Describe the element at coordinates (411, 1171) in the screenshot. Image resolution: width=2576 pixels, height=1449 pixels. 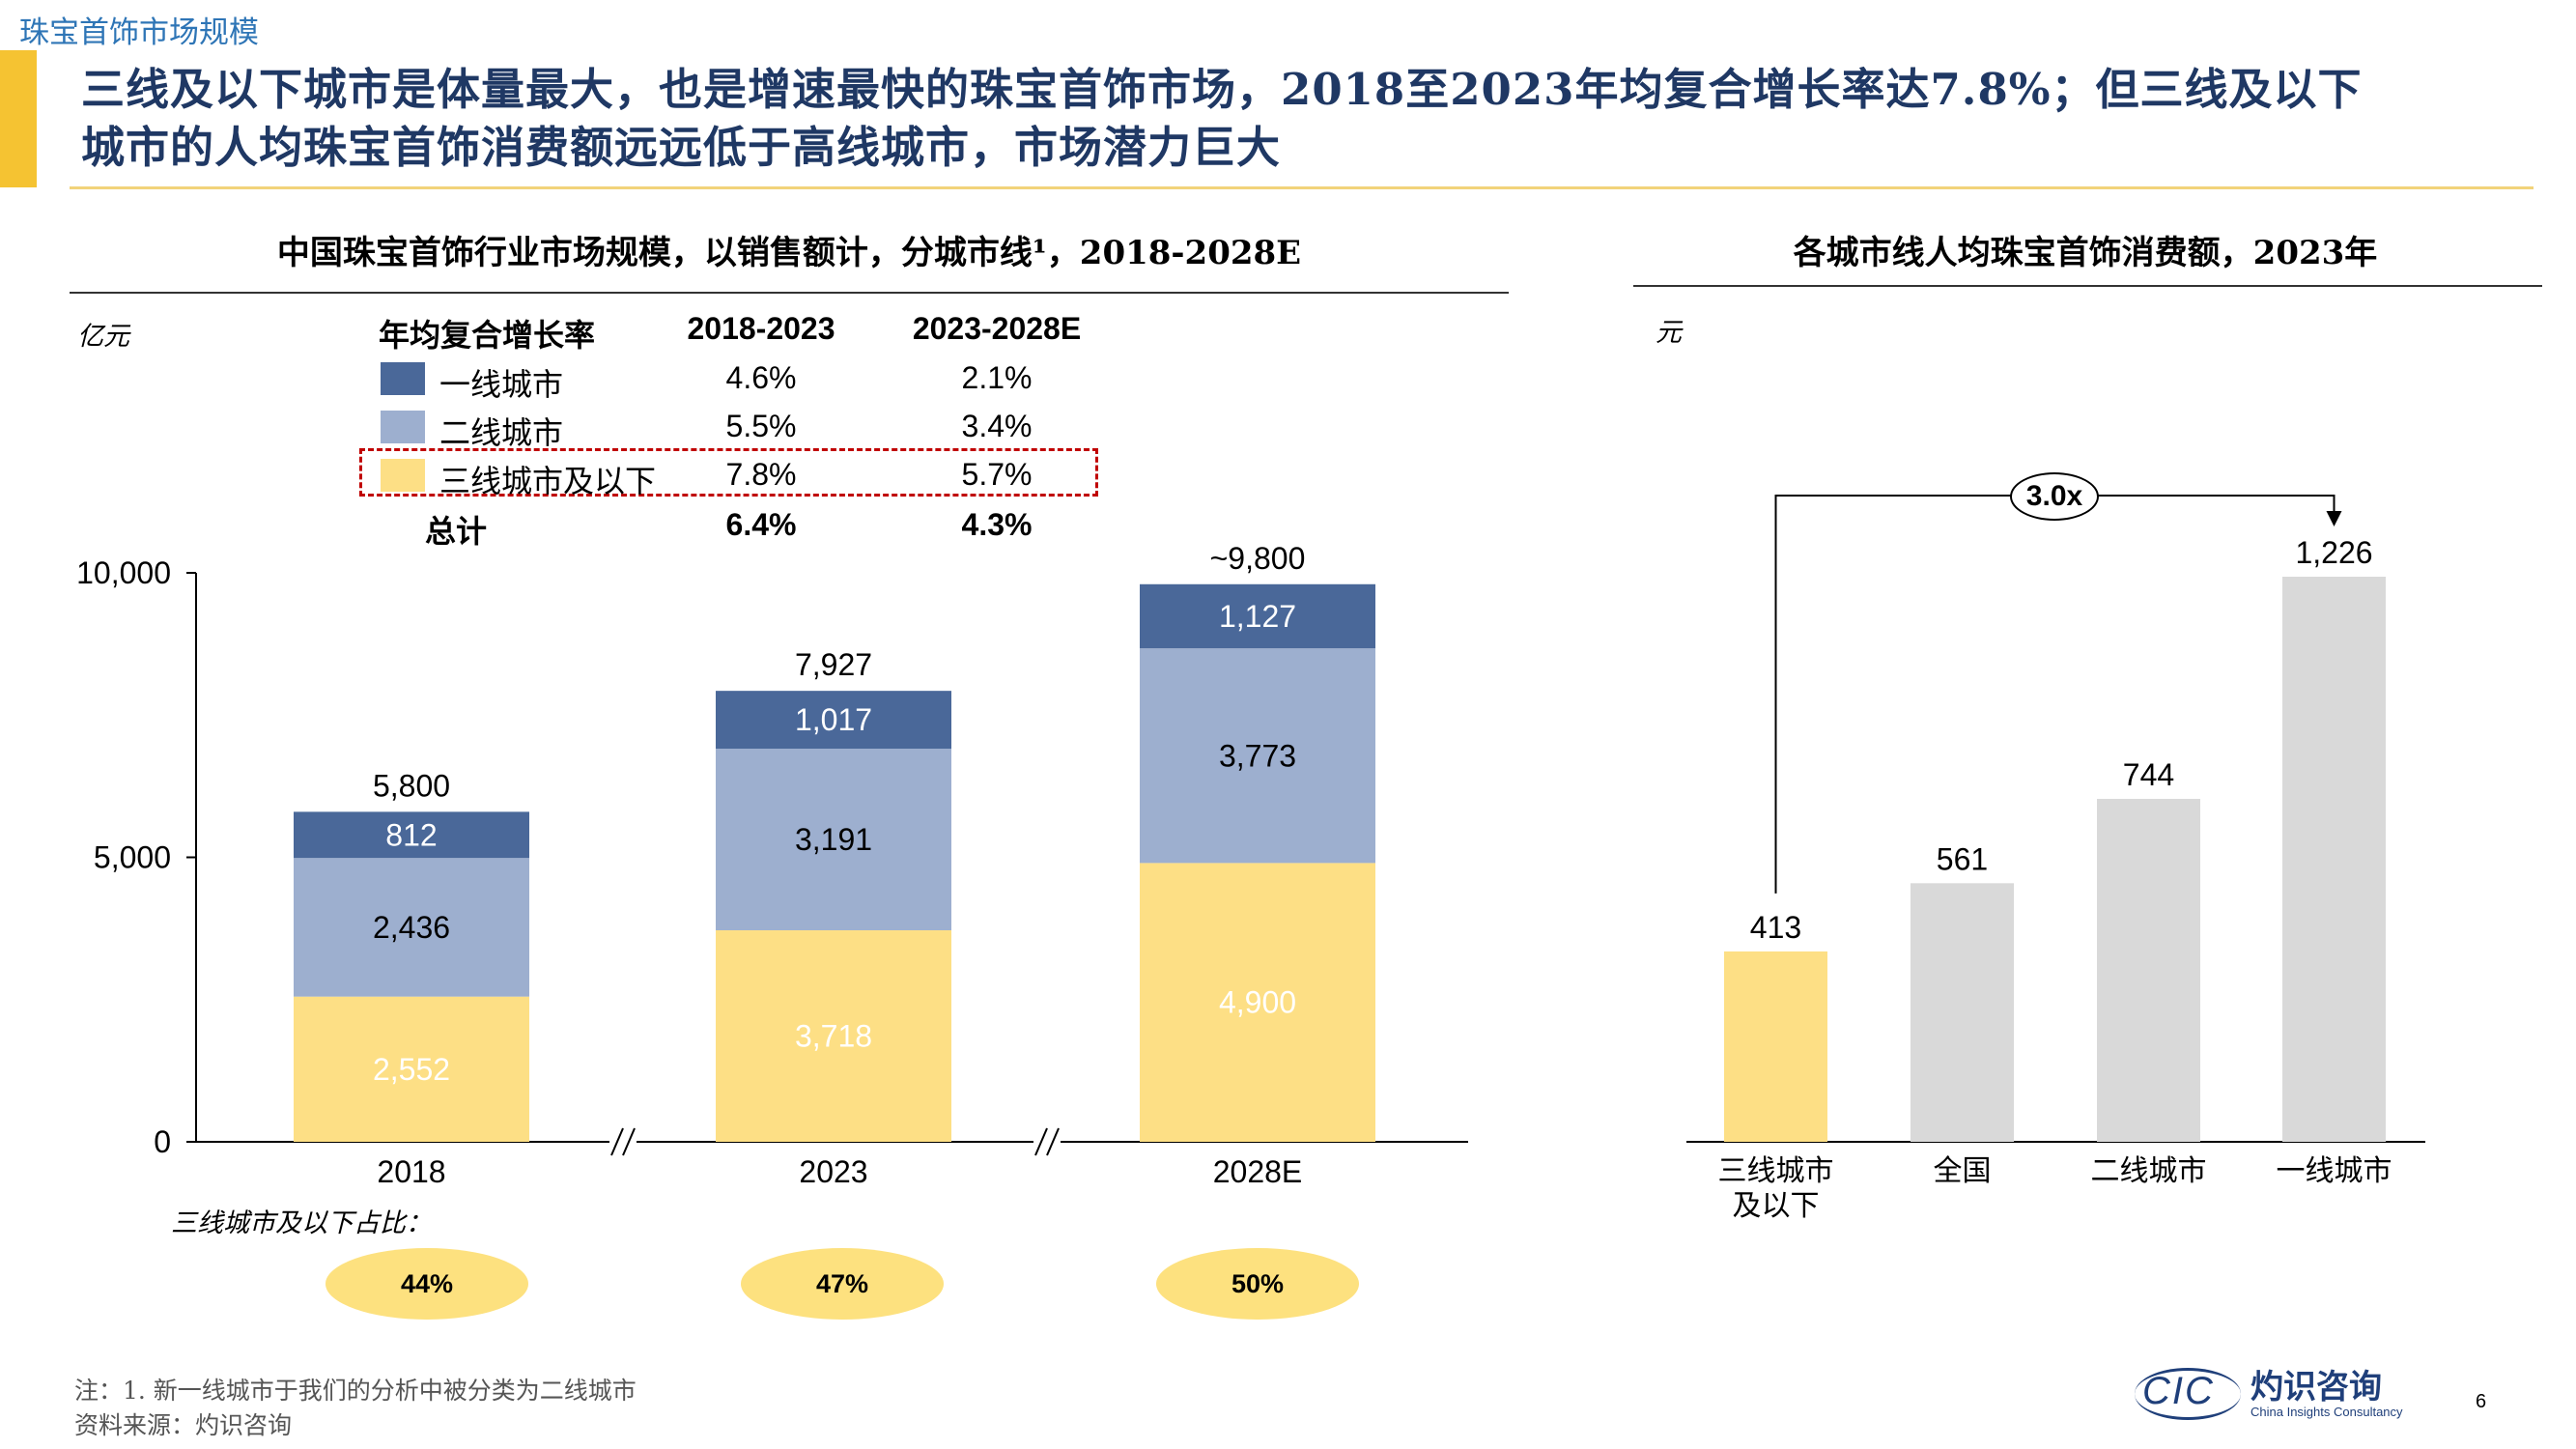
I see `x-tick-label: 2018` at that location.